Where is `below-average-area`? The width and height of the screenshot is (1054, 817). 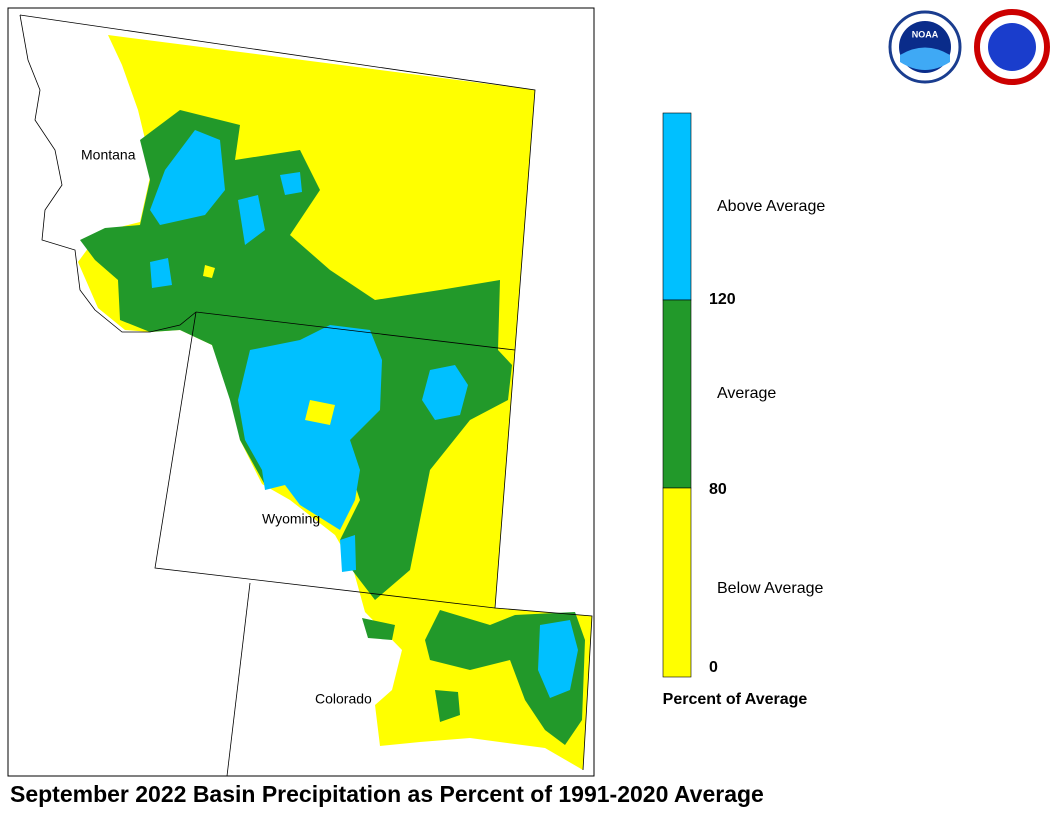
below-average-area is located at coordinates (269, 345).